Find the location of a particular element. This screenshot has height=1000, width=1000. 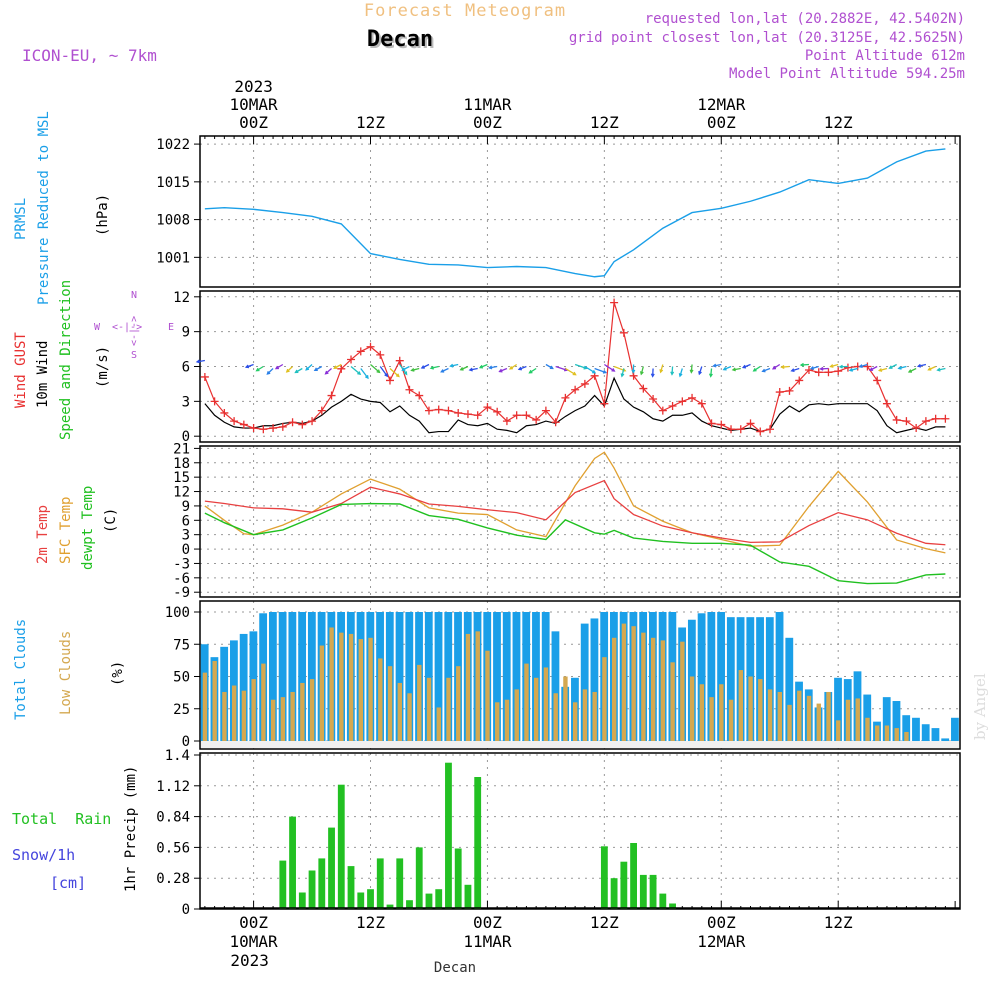

clouds-ytick-label: 25 is located at coordinates (181, 710).